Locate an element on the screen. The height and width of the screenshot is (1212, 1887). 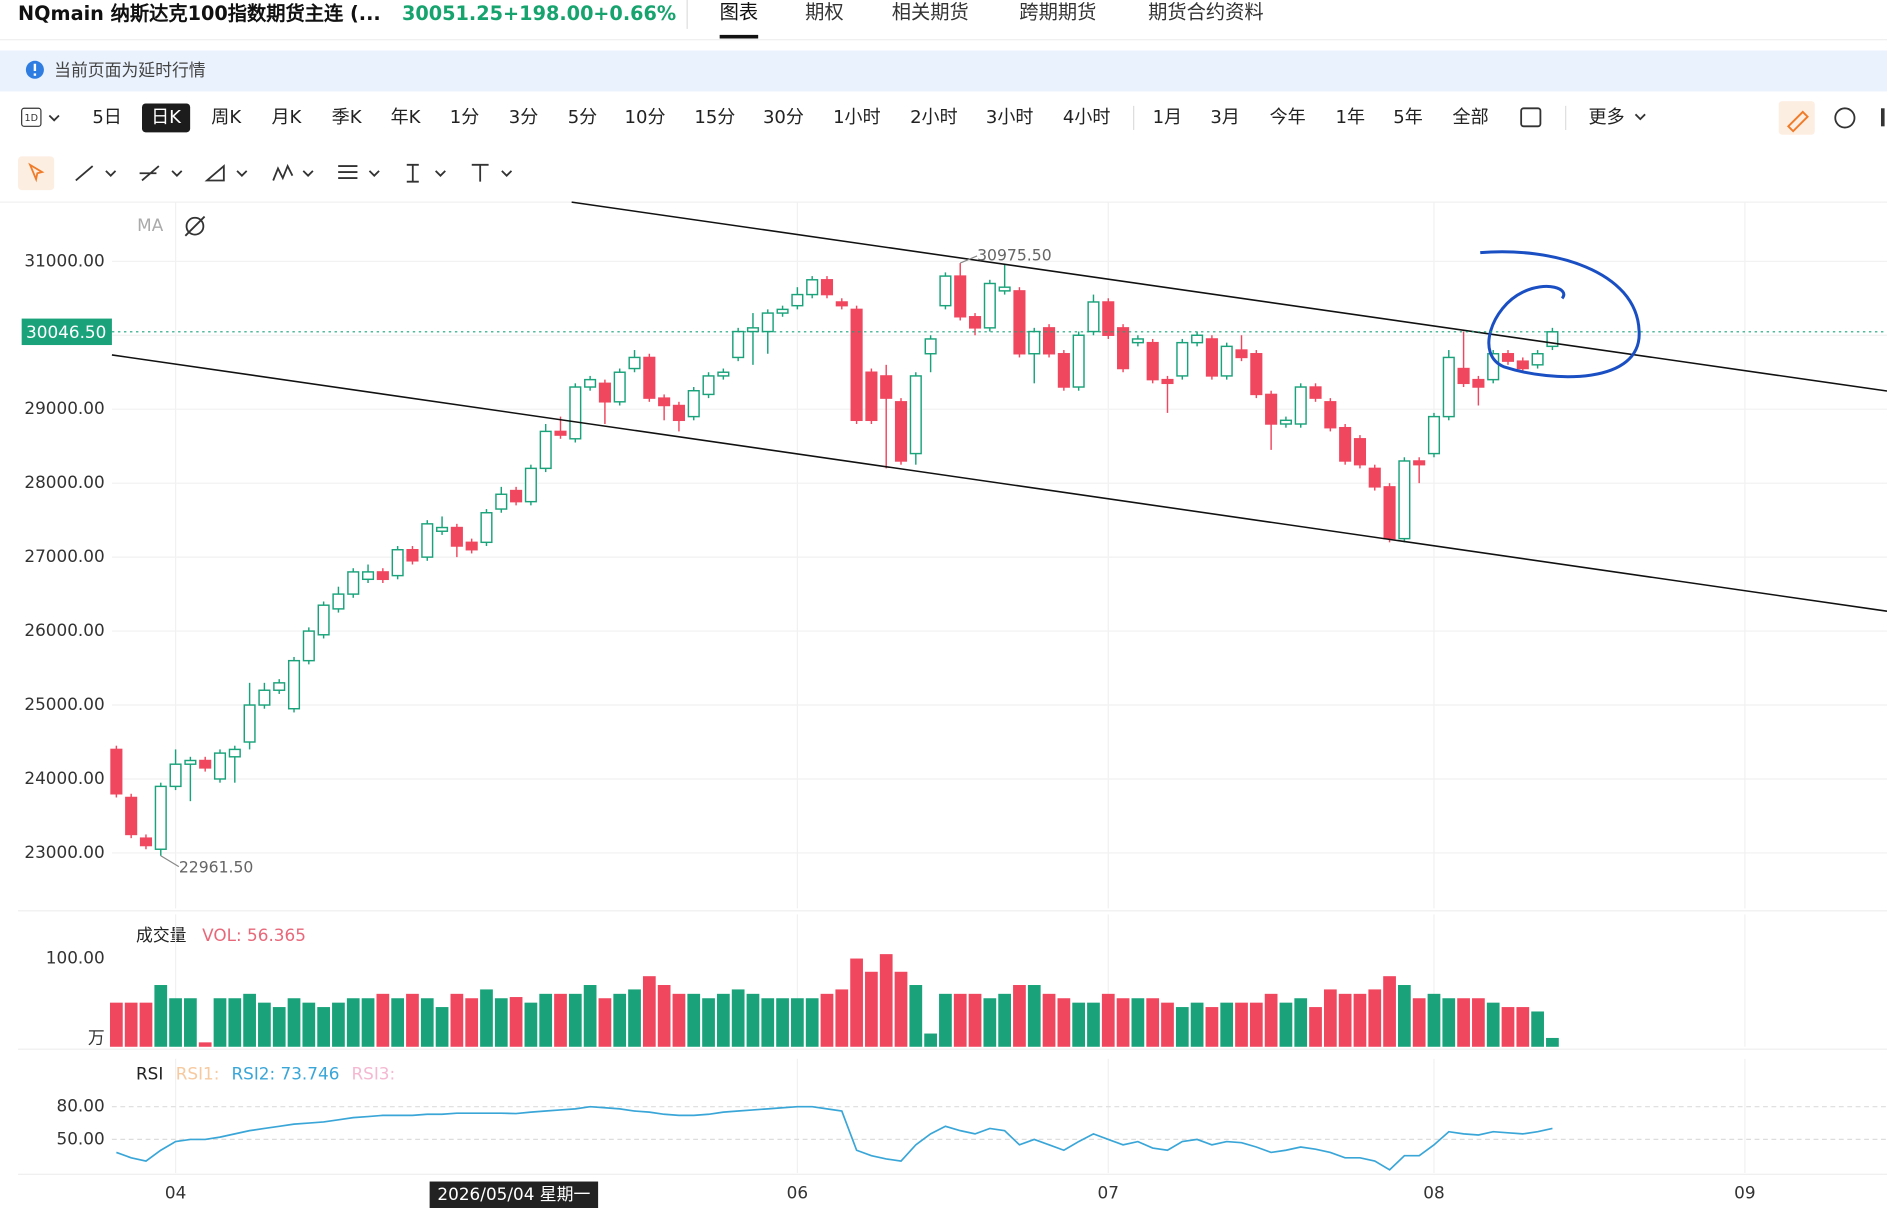
calendar-icon is located at coordinates (1531, 117).